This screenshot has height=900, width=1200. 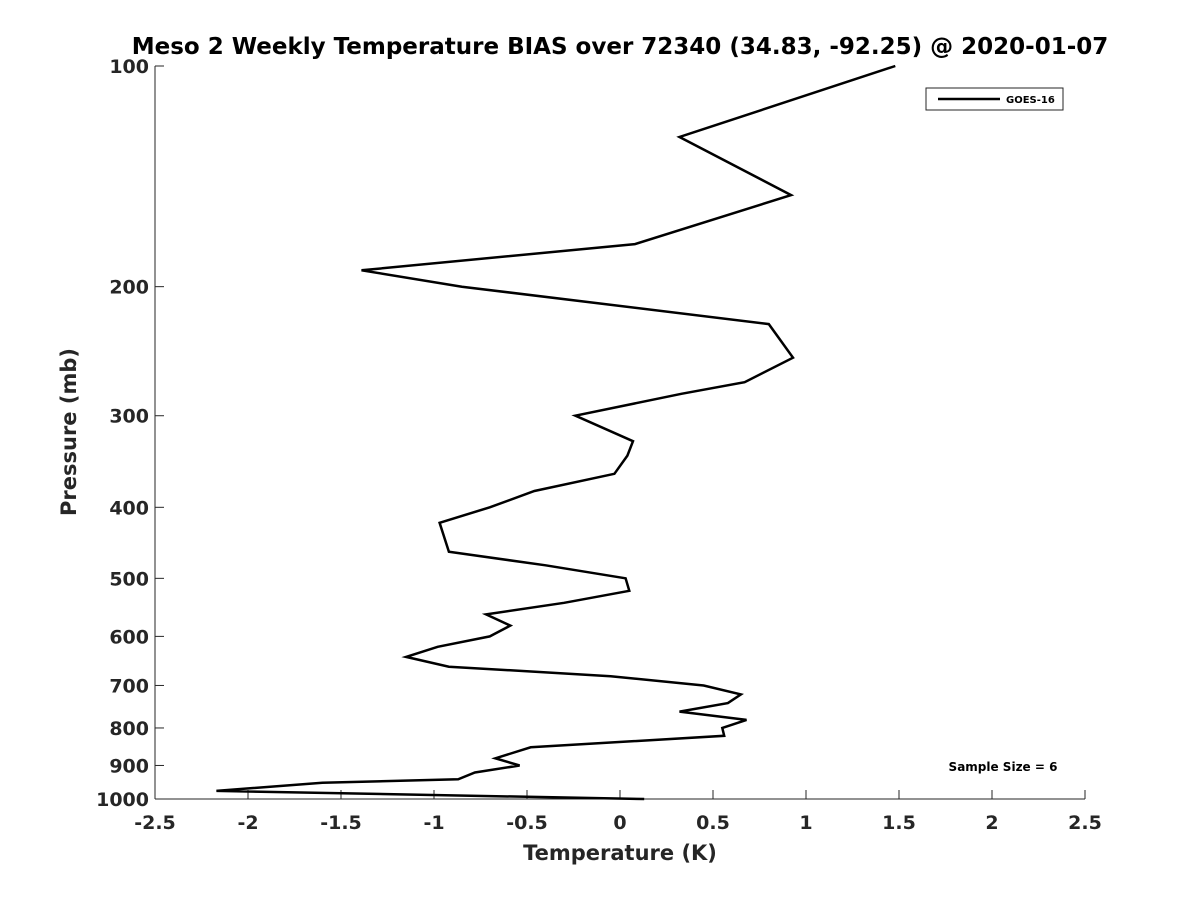 I want to click on y-axis-label: Pressure (mb), so click(x=69, y=432).